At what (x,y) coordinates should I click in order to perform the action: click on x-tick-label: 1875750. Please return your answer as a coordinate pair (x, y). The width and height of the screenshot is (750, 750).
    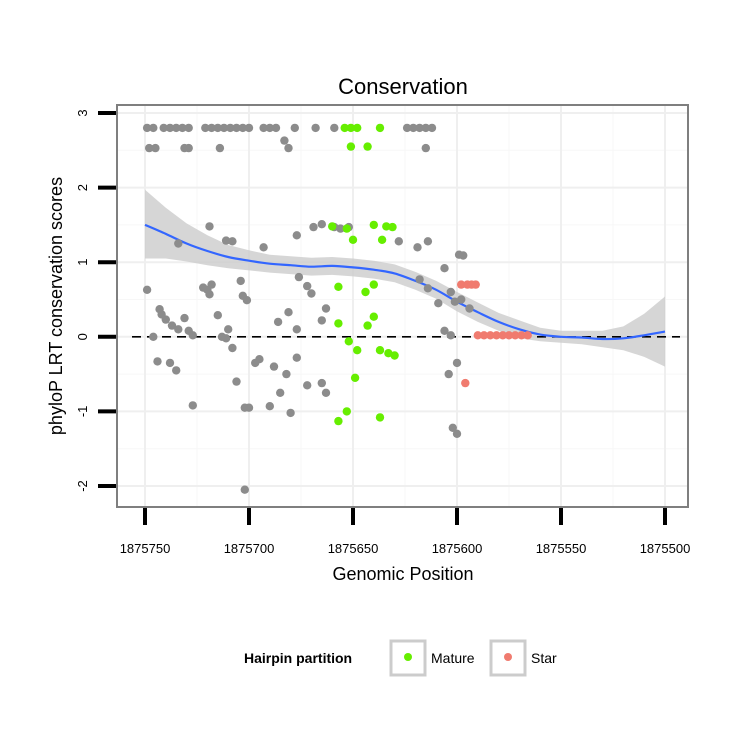
    Looking at the image, I should click on (145, 548).